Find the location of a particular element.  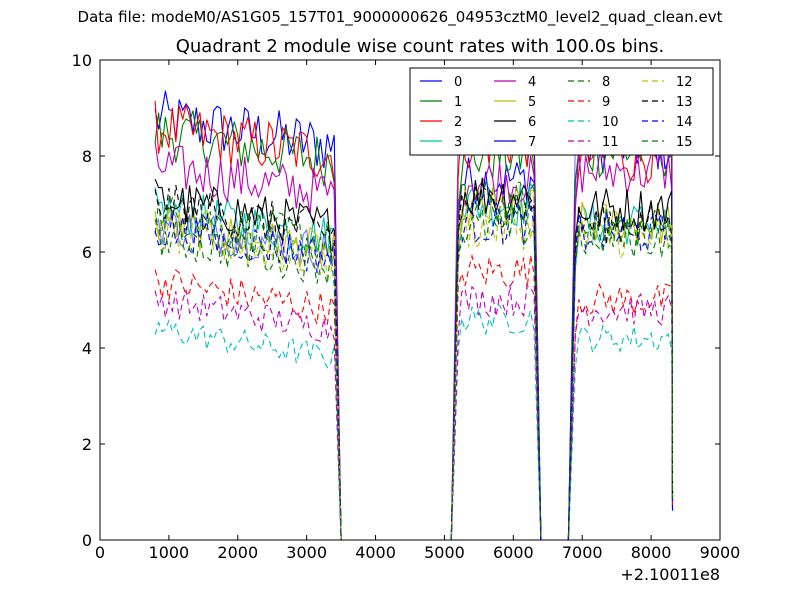

legend-label-14: 14 is located at coordinates (684, 122).